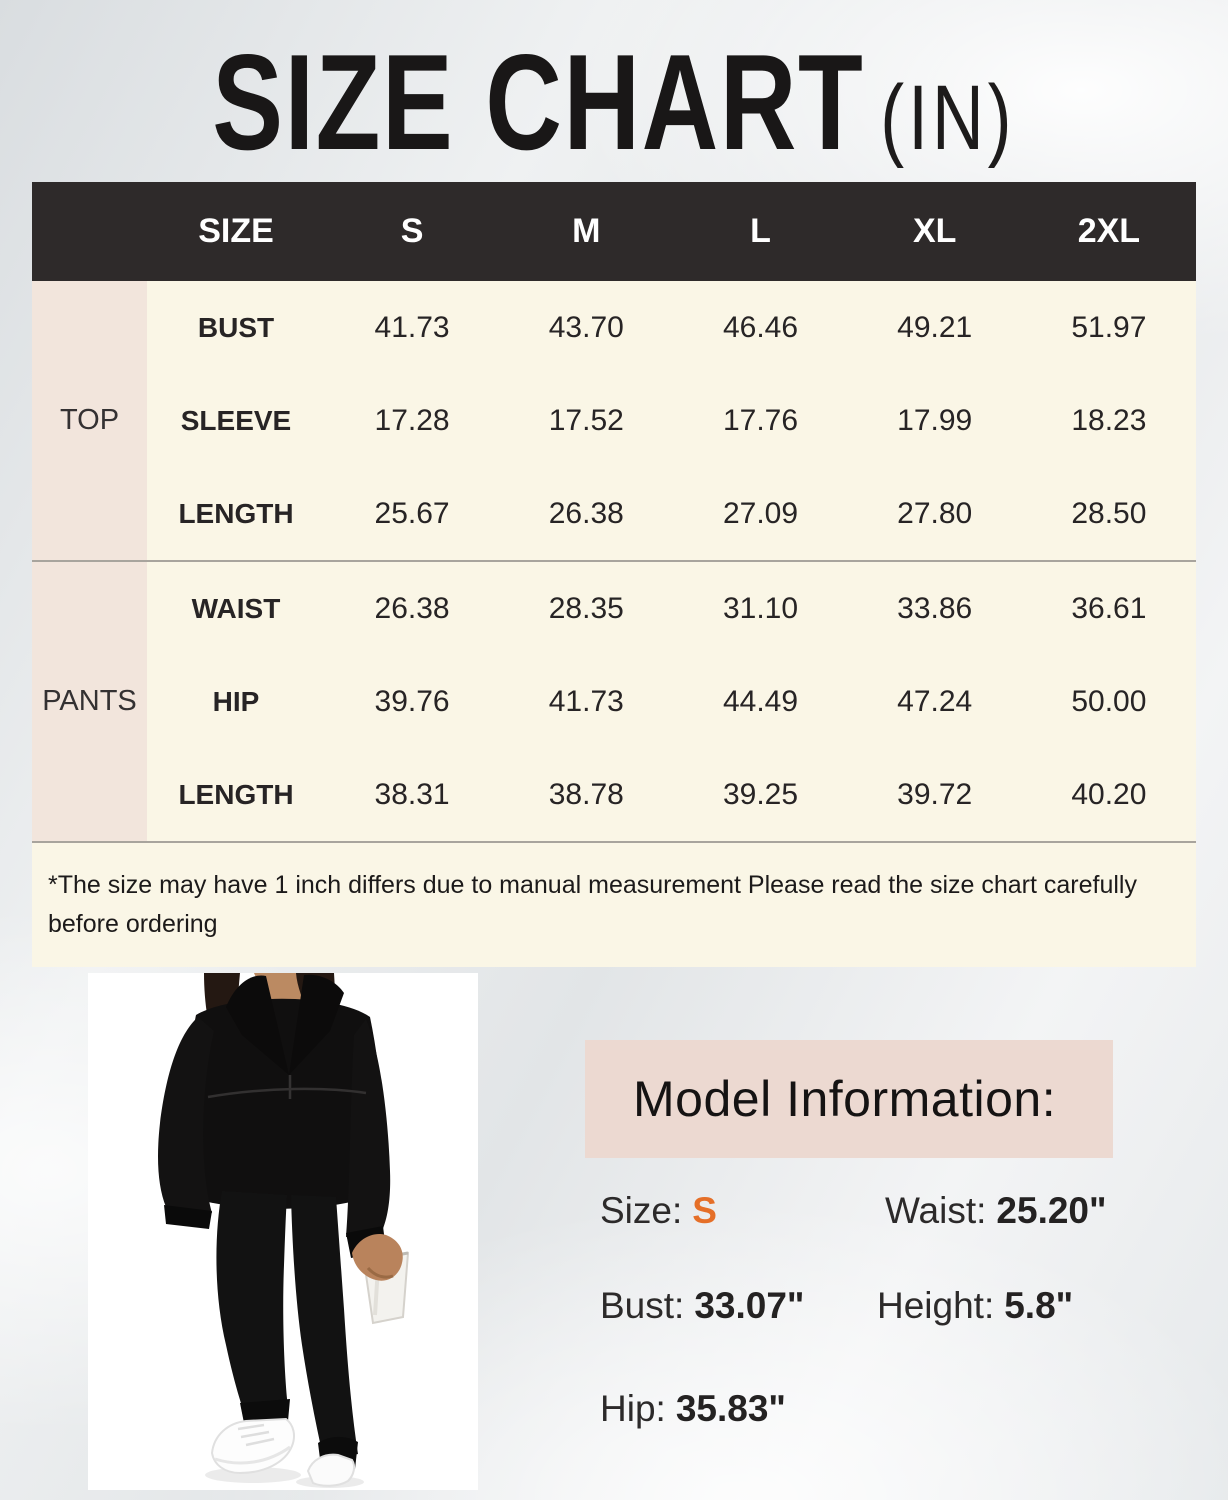  What do you see at coordinates (586, 231) in the screenshot?
I see `header-cell-m: M` at bounding box center [586, 231].